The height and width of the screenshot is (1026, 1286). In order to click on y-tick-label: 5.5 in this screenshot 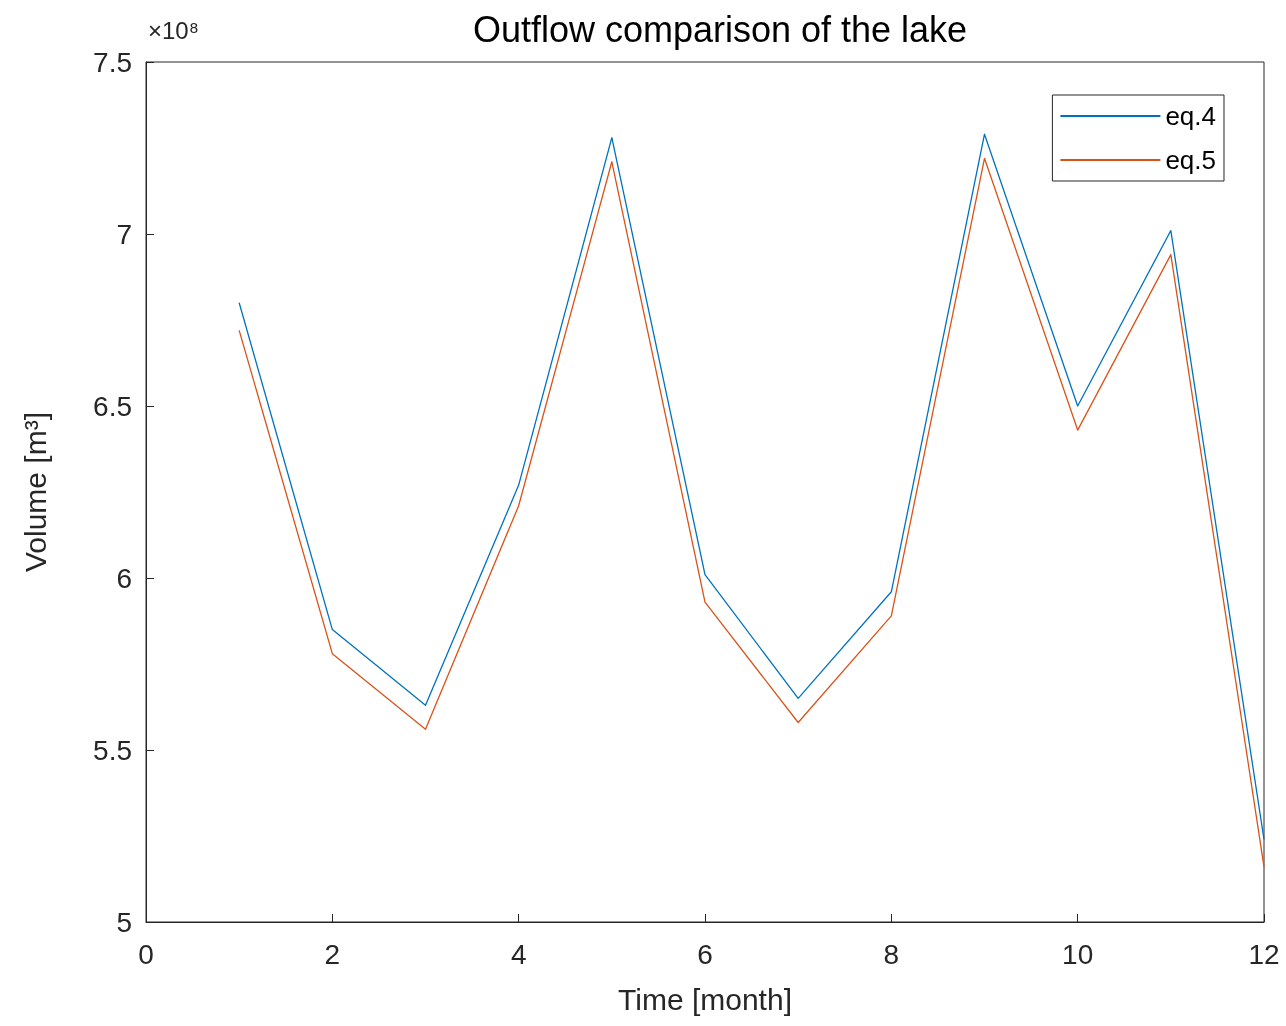, I will do `click(112, 750)`.